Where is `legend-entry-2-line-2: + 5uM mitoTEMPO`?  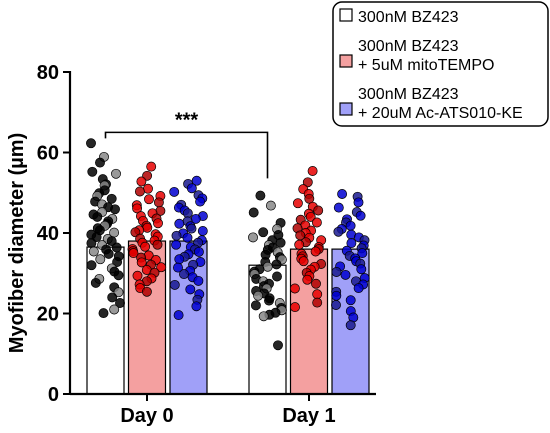 legend-entry-2-line-2: + 5uM mitoTEMPO is located at coordinates (426, 65).